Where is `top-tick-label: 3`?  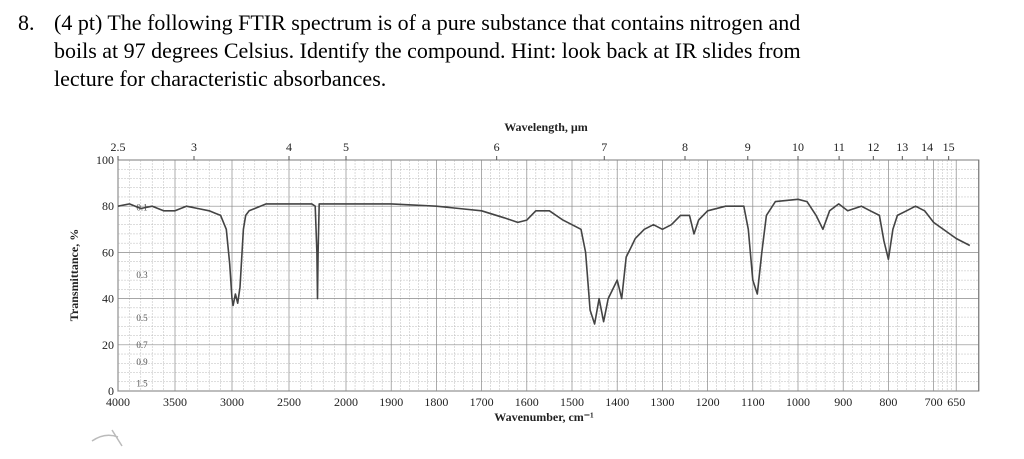
top-tick-label: 3 is located at coordinates (194, 147).